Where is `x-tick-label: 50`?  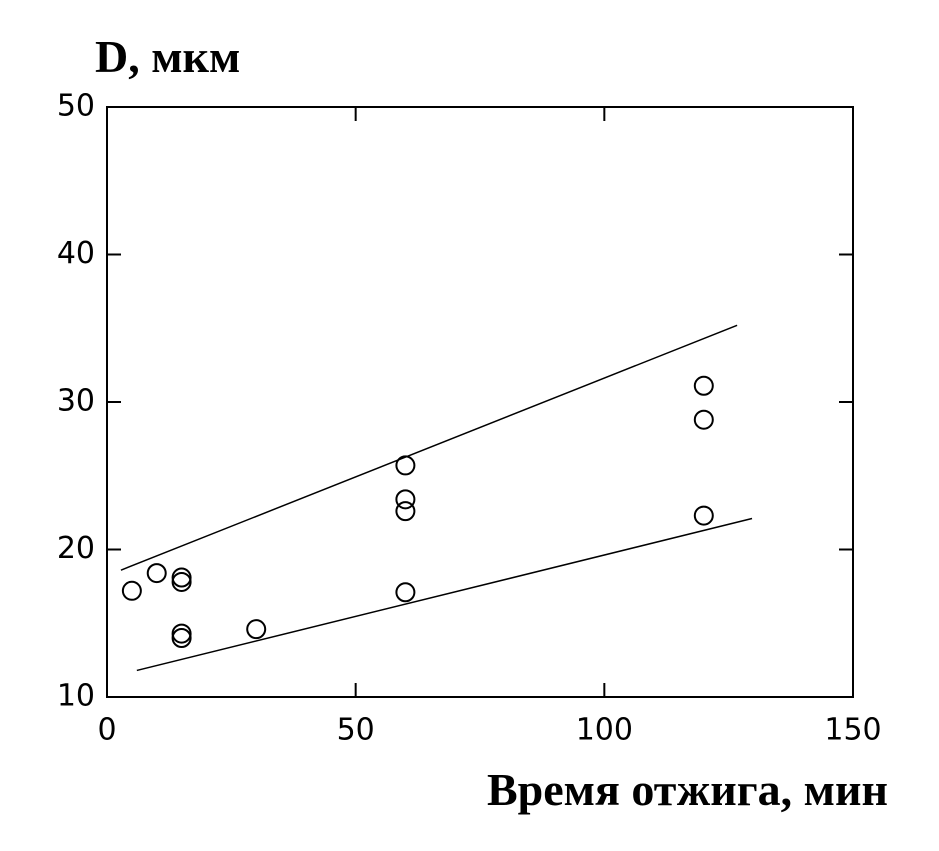 x-tick-label: 50 is located at coordinates (356, 730).